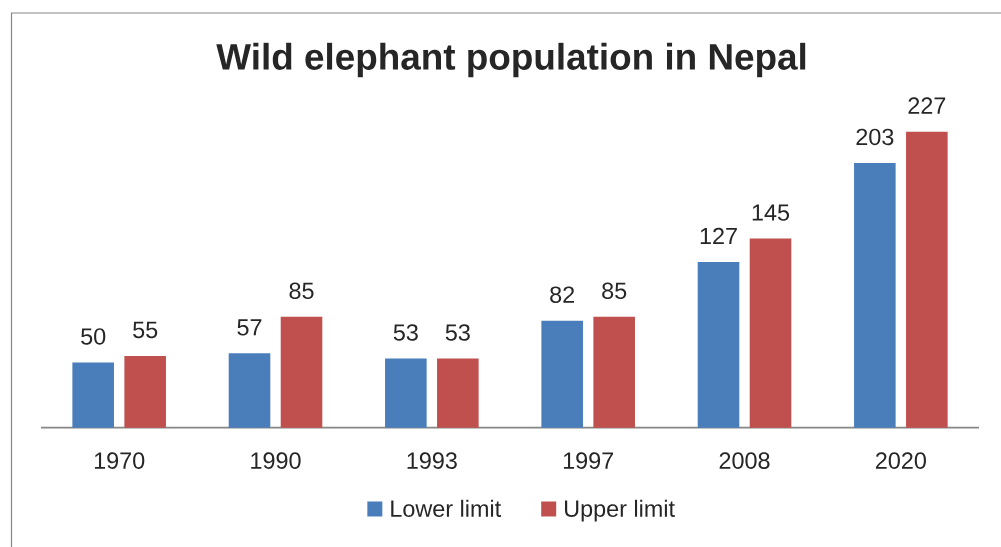 The image size is (1001, 547). I want to click on data-label: 145, so click(771, 212).